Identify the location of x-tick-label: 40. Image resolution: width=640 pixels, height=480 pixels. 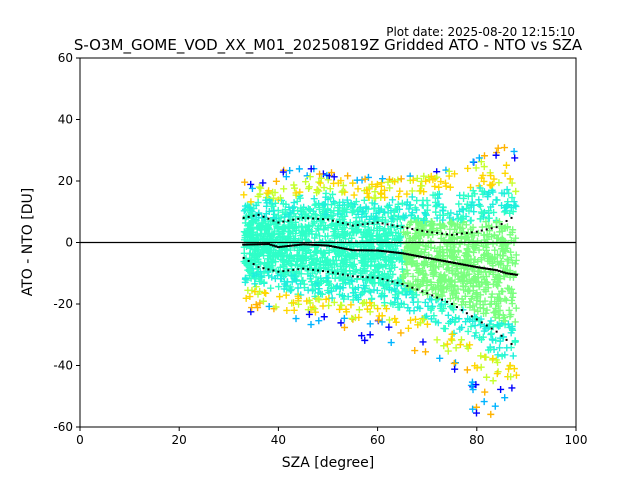
(278, 440).